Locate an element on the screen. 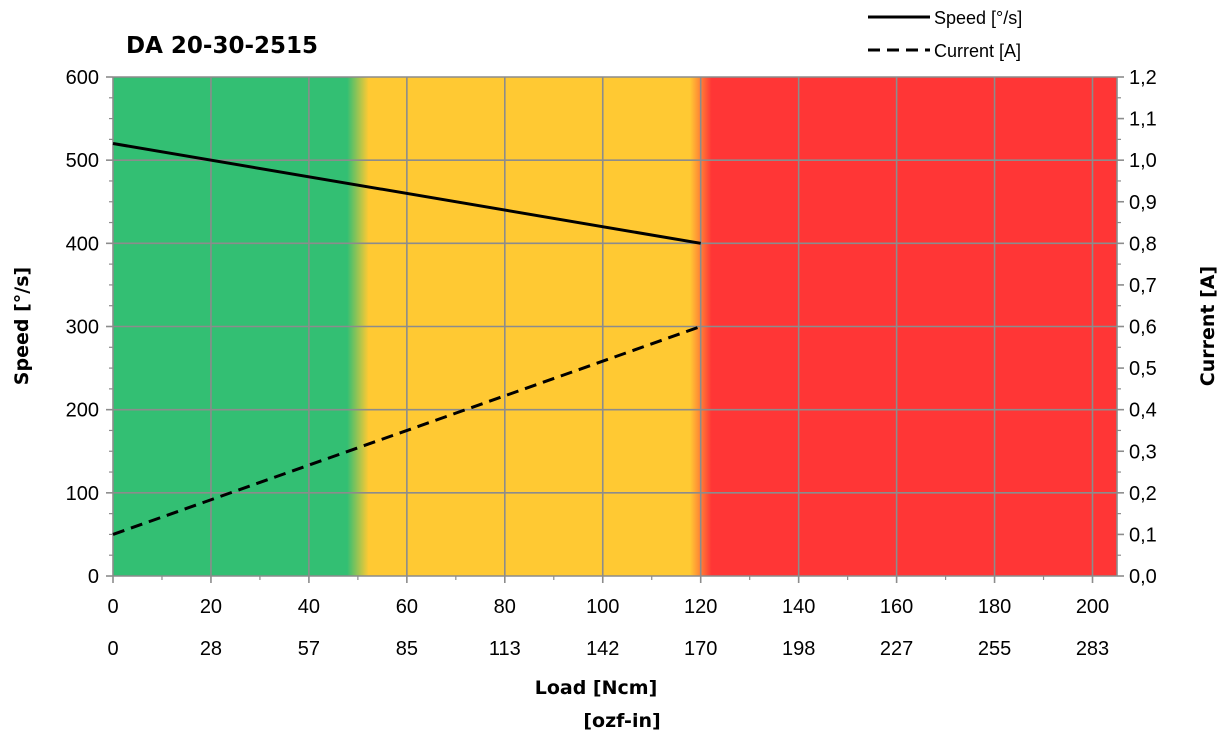 This screenshot has width=1228, height=738. chart-title: DA 20-30-2515 is located at coordinates (222, 46).